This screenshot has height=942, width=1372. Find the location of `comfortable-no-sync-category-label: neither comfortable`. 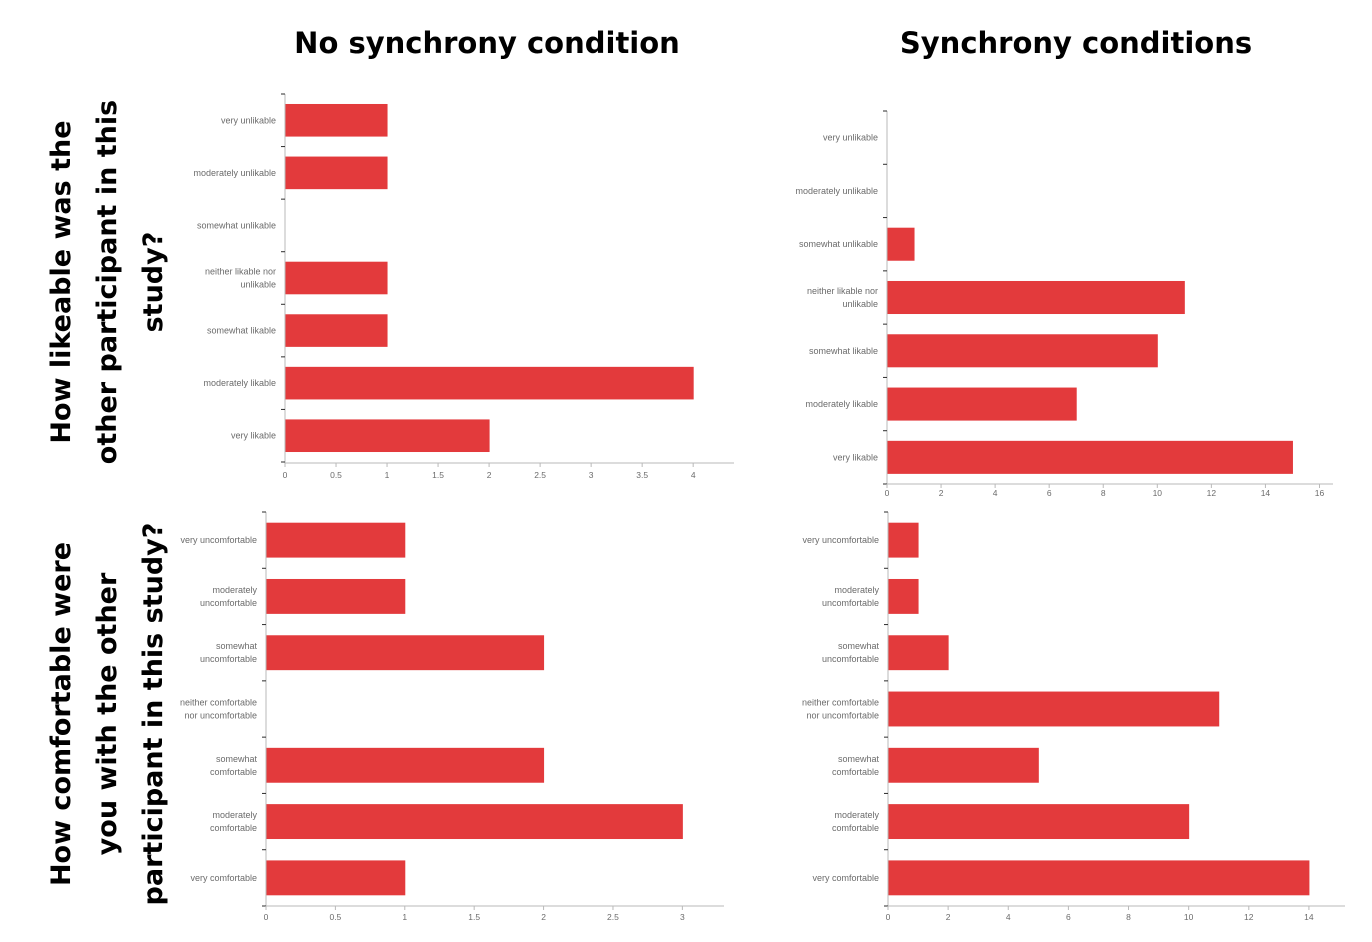

comfortable-no-sync-category-label: neither comfortable is located at coordinates (218, 703).